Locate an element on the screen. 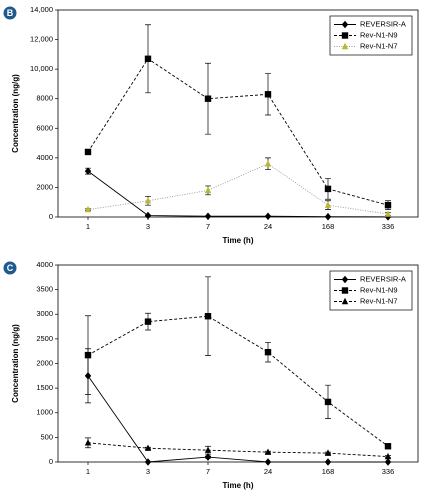 Image resolution: width=430 pixels, height=500 pixels. y-tick-label: 14,000 is located at coordinates (41, 9).